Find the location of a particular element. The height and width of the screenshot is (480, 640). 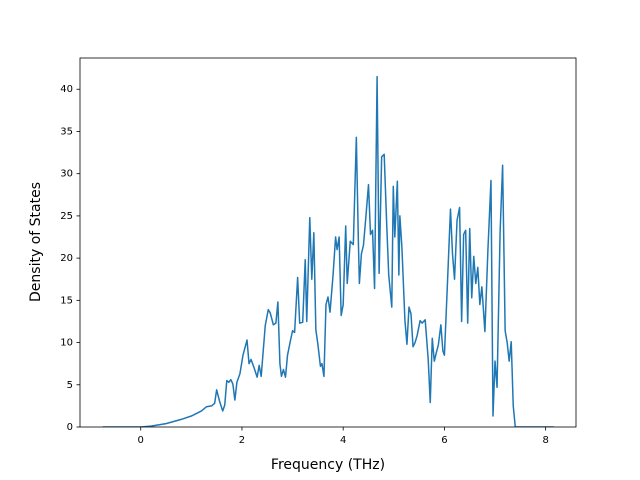

y-tick-label: 5 is located at coordinates (70, 385).